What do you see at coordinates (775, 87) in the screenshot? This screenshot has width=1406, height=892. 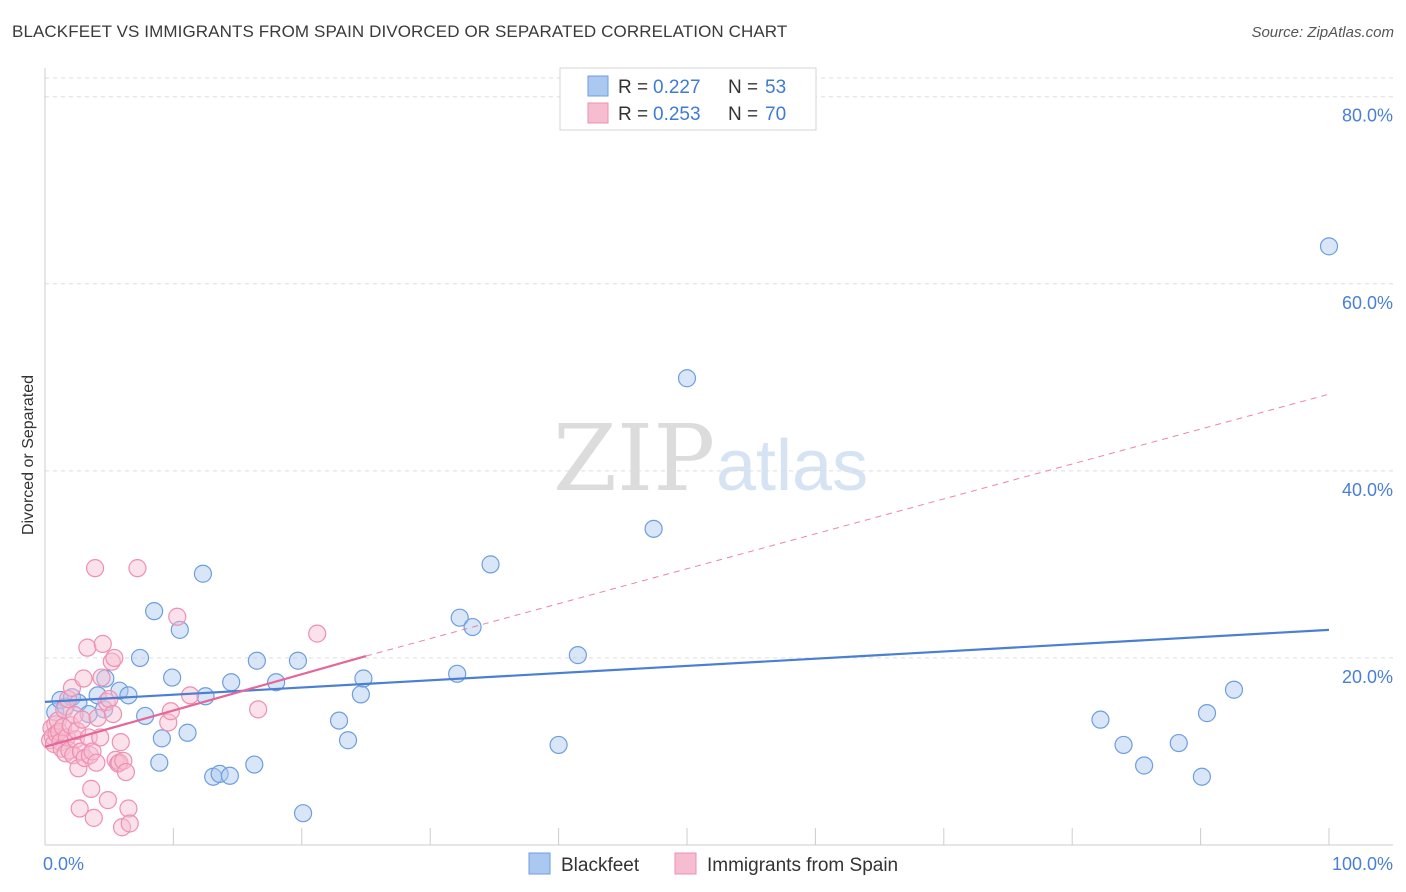 I see `legend-n-value-1: 53` at bounding box center [775, 87].